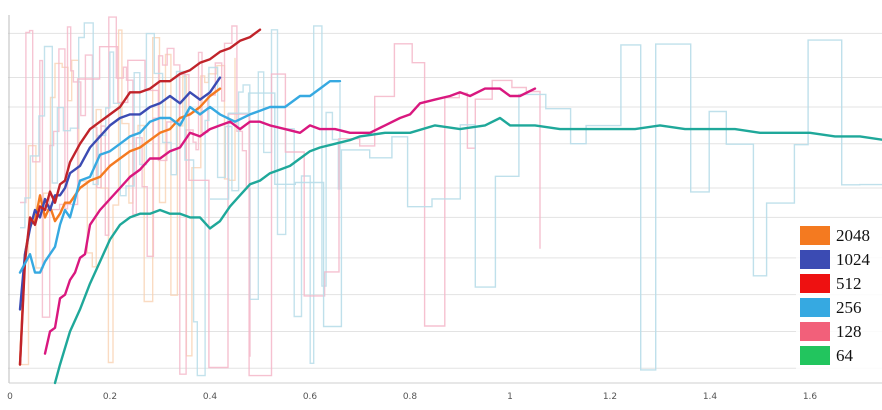 The width and height of the screenshot is (882, 410). I want to click on legend-label-256: 256, so click(849, 307).